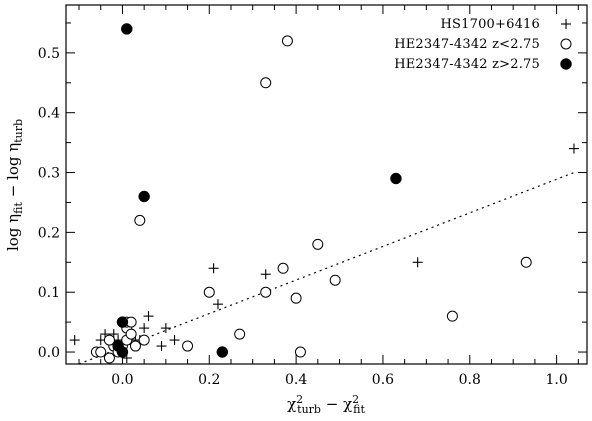  I want to click on y-tick-label: 0.3, so click(49, 174).